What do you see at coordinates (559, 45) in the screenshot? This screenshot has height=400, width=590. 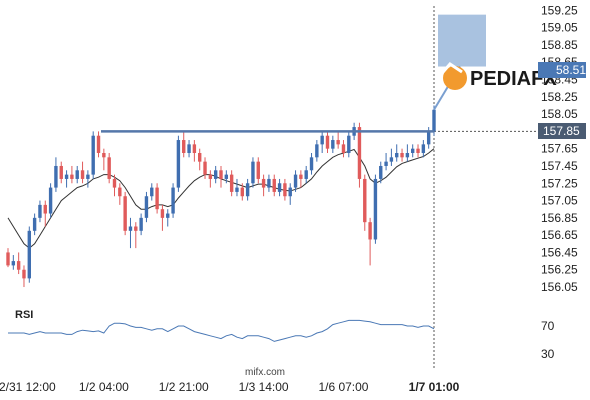 I see `price-tick-label: 158.85` at bounding box center [559, 45].